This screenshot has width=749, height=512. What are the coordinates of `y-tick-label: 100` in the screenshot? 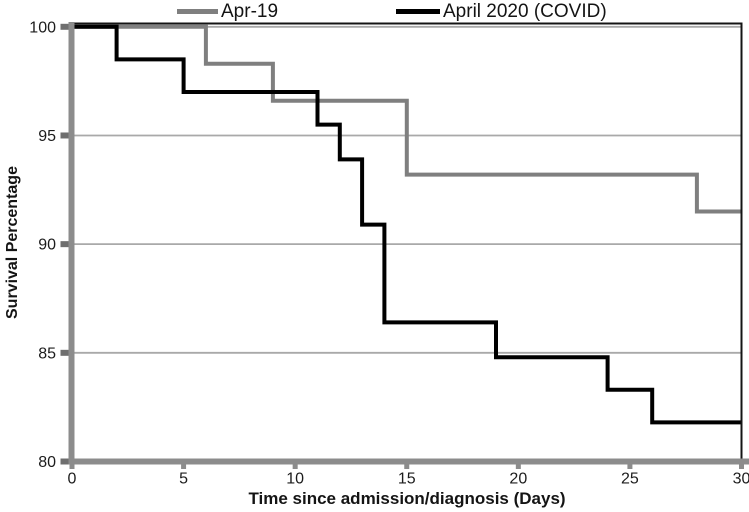 It's located at (42, 27).